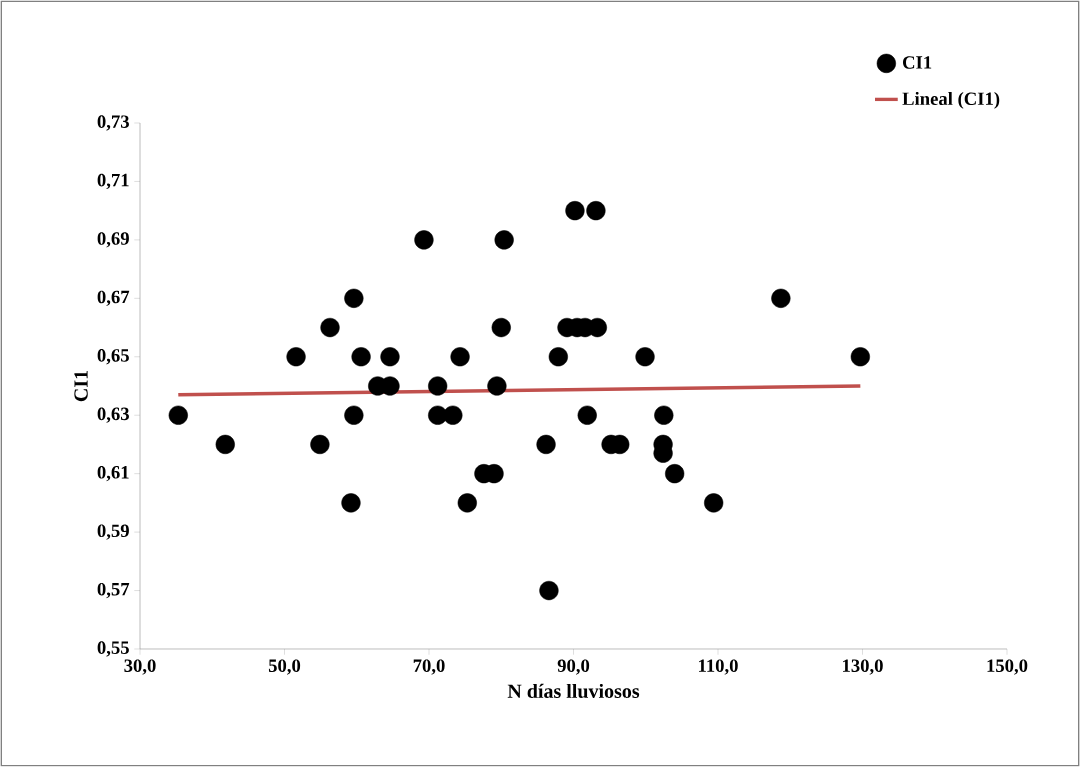 The width and height of the screenshot is (1080, 767). Describe the element at coordinates (113, 123) in the screenshot. I see `y-tick-label: 0,73` at that location.